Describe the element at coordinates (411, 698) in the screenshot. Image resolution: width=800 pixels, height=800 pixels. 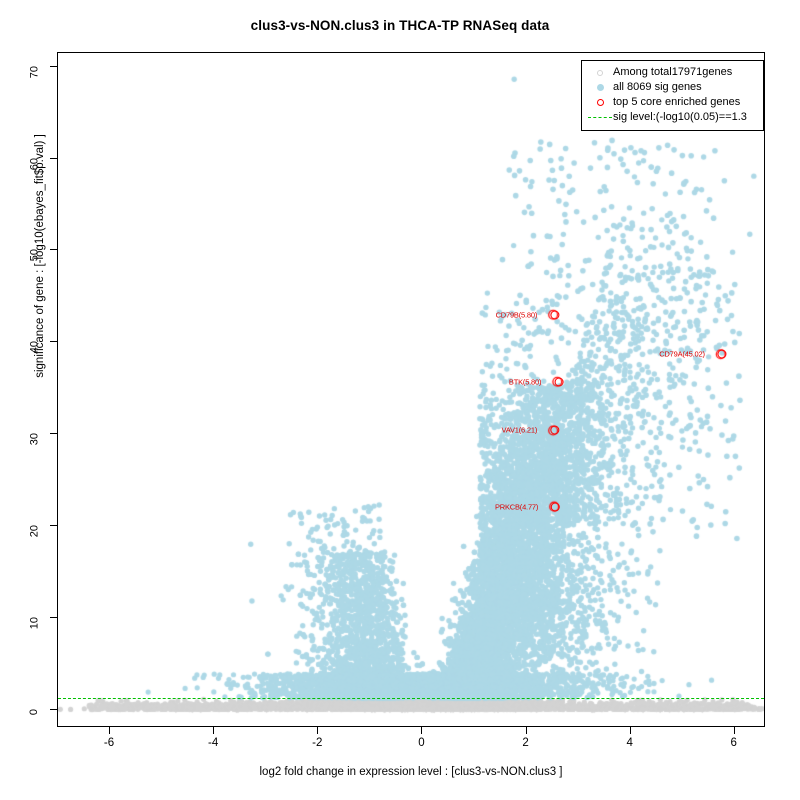
I see `sig-level-threshold-line` at that location.